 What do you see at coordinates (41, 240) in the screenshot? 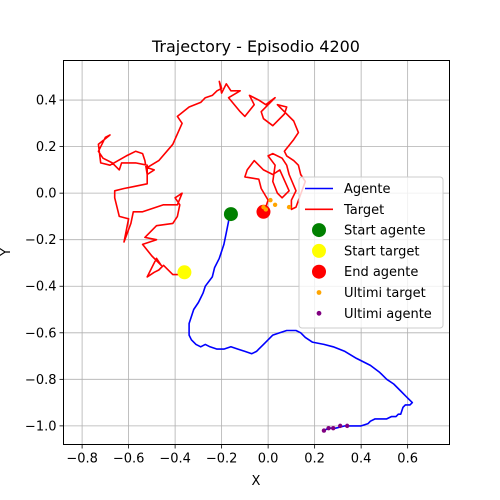
I see `y-tick-label: −0.2` at bounding box center [41, 240].